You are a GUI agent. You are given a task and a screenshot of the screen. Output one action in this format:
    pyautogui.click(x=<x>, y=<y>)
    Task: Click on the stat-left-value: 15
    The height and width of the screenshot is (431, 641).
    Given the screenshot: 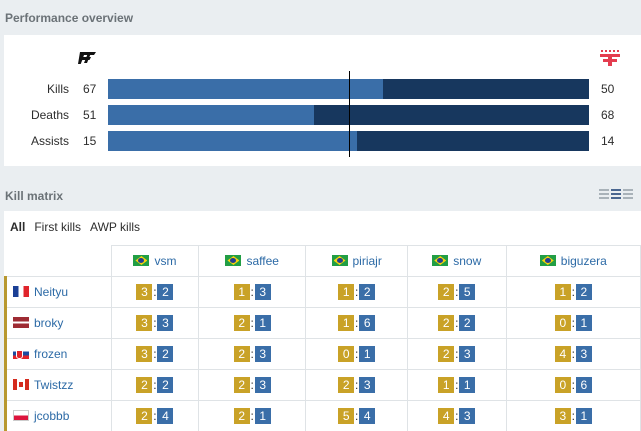 What is the action you would take?
    pyautogui.click(x=90, y=141)
    